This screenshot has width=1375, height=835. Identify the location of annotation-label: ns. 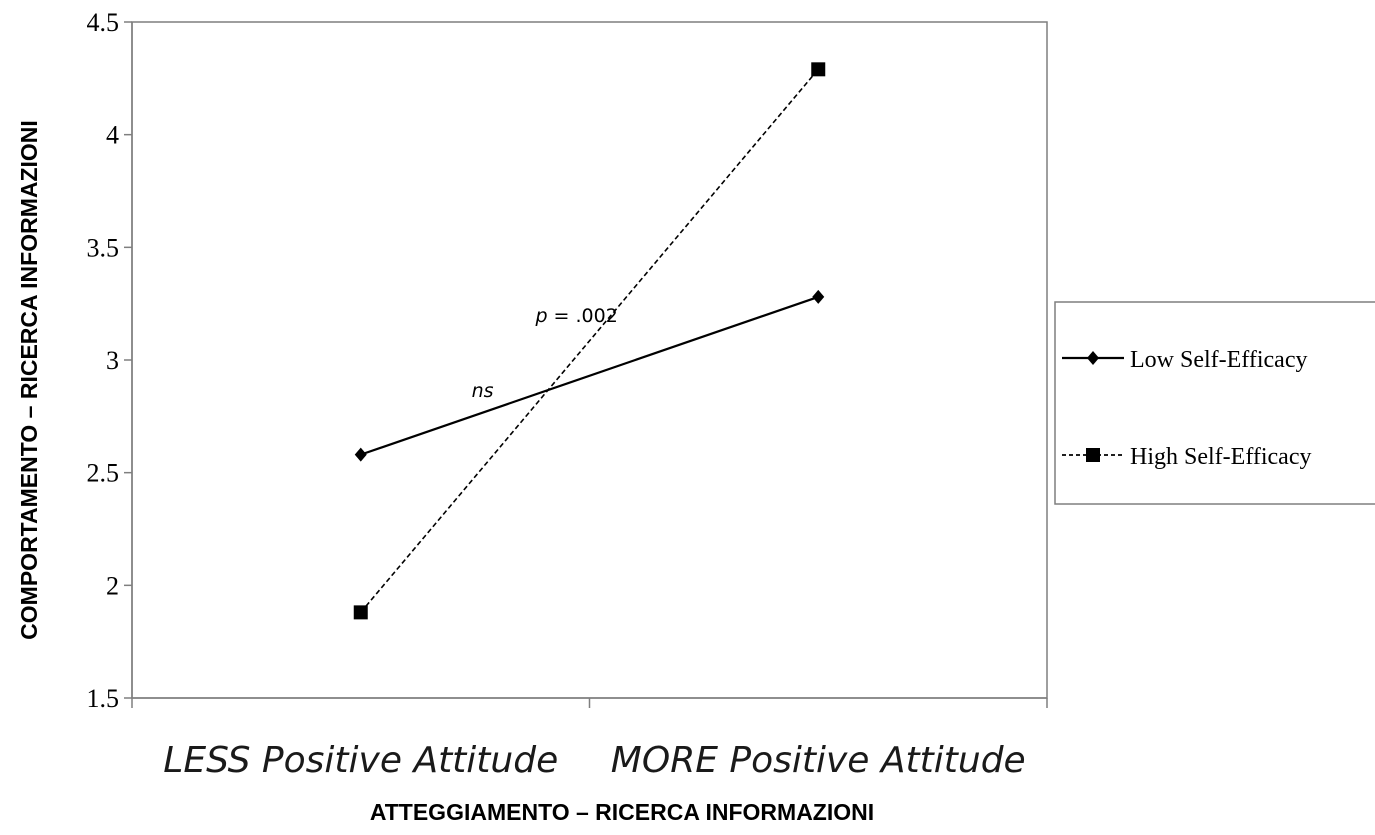
(483, 391).